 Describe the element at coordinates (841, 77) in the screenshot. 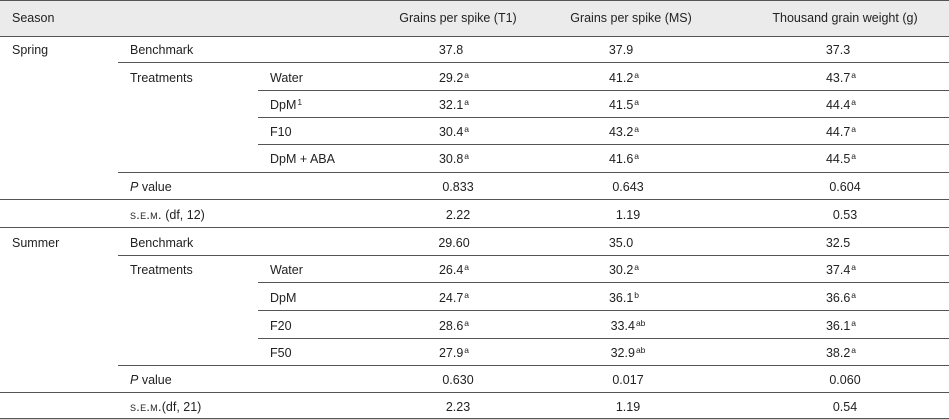

I see `table-cell: 43.7a` at that location.